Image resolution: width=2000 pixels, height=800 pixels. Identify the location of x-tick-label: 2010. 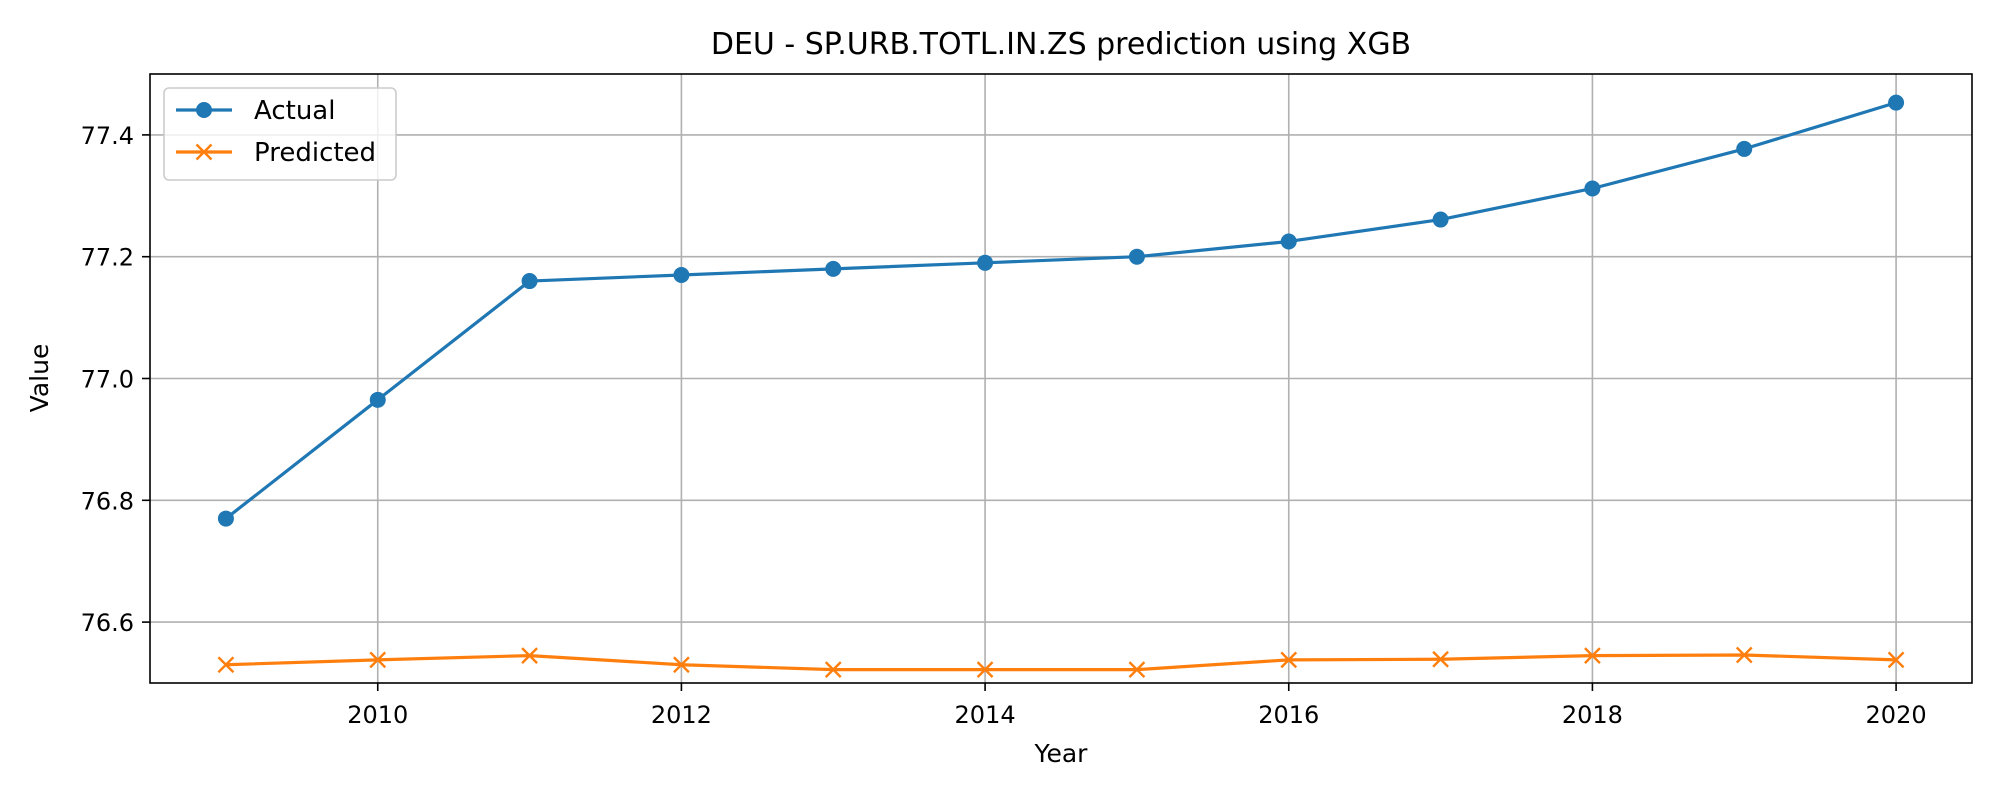
(377, 715).